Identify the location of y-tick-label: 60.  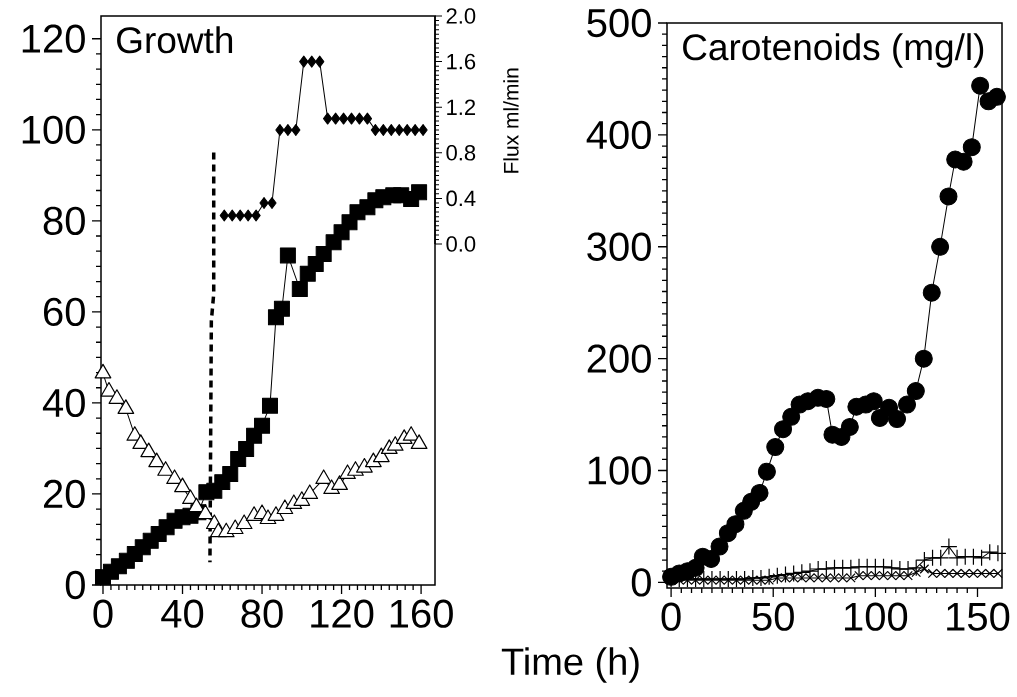
(64, 312).